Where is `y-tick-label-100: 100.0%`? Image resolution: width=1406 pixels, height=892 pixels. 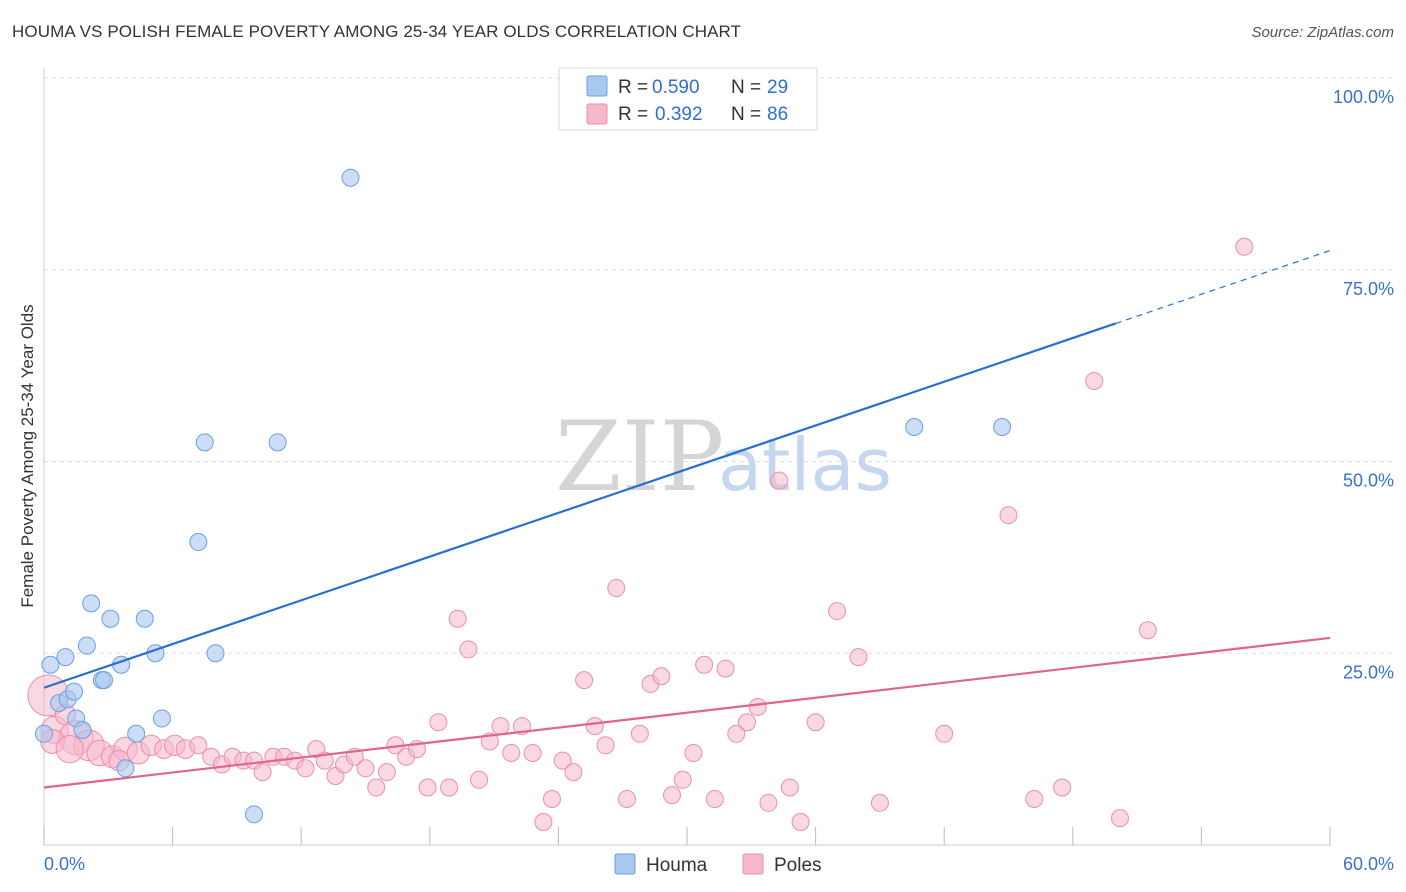
y-tick-label-100: 100.0% is located at coordinates (1363, 97).